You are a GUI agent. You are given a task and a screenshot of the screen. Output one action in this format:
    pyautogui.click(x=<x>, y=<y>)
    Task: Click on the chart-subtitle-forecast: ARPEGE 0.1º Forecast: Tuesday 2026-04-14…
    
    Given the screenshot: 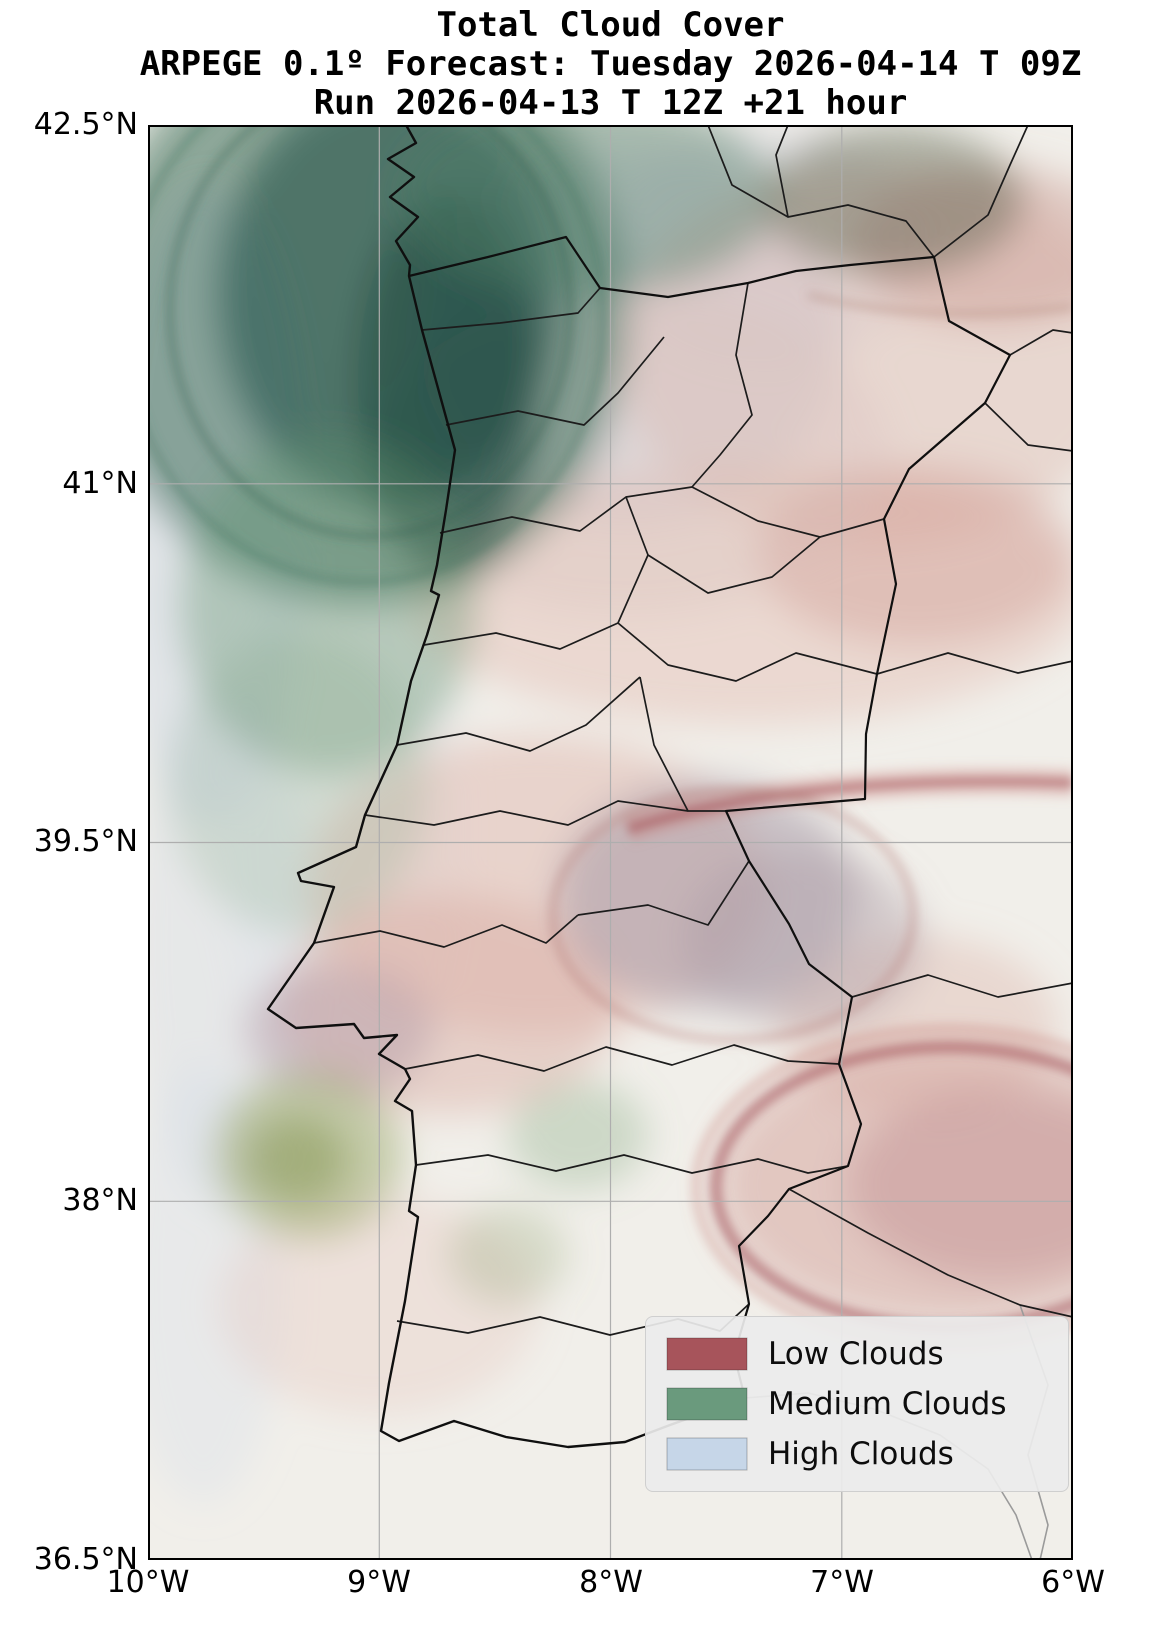 What is the action you would take?
    pyautogui.click(x=610, y=64)
    